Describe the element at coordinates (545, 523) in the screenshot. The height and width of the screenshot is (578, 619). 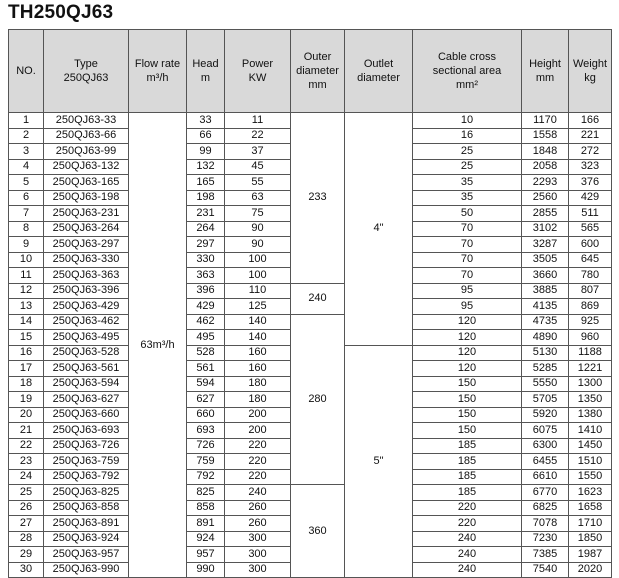
I see `cell-height: 7078` at that location.